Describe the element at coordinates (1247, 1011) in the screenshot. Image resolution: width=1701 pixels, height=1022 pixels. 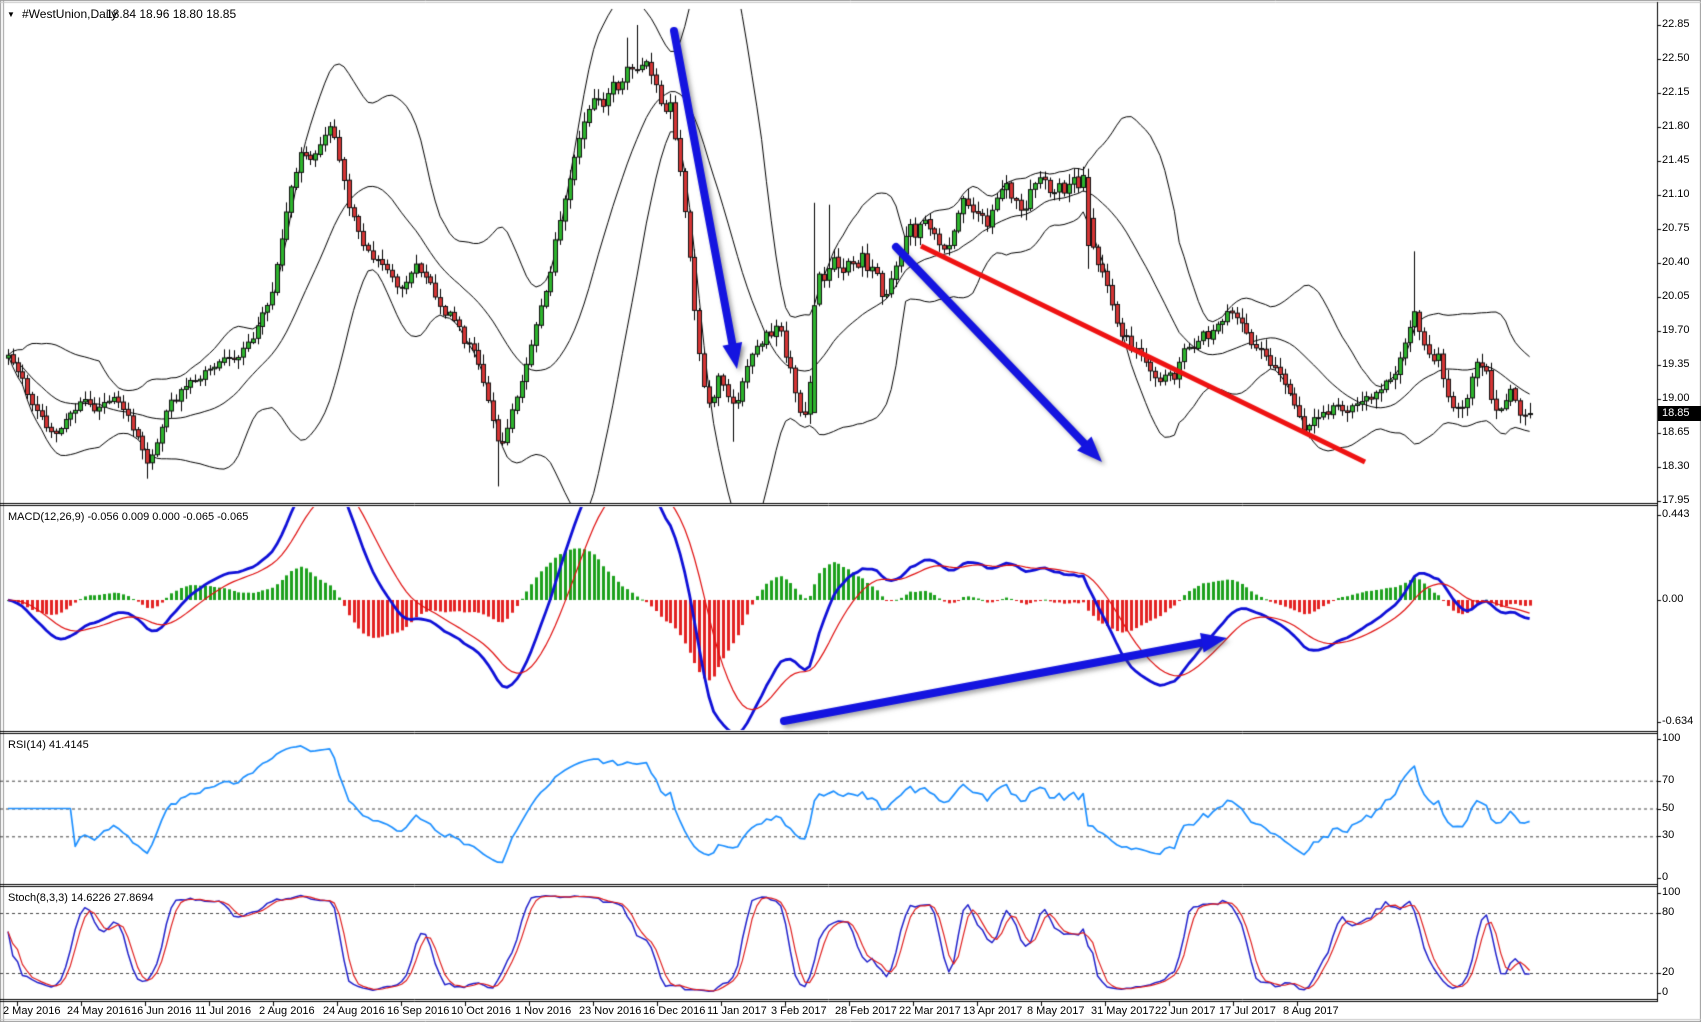
I see `date-tick-label: 17 Jul 2017` at that location.